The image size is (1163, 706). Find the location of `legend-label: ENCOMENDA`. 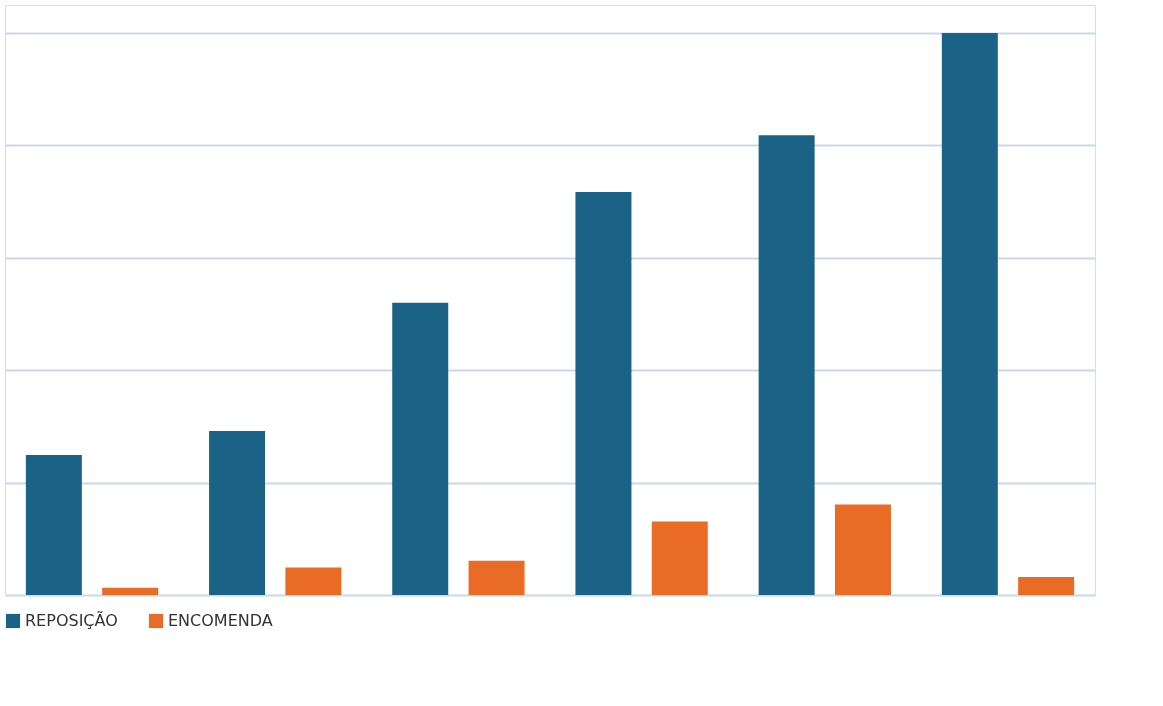

legend-label: ENCOMENDA is located at coordinates (220, 620).